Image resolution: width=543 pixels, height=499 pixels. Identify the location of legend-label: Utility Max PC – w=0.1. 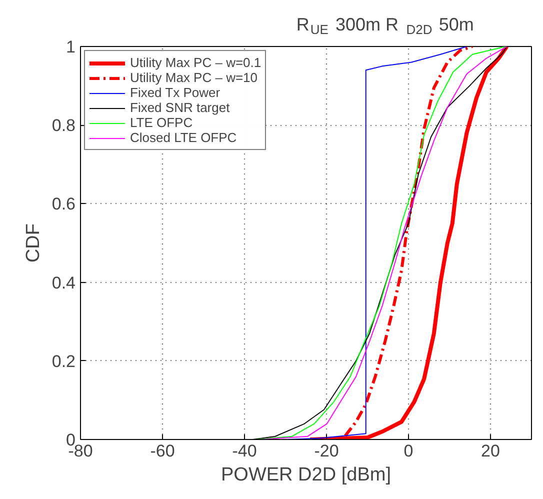
(196, 62).